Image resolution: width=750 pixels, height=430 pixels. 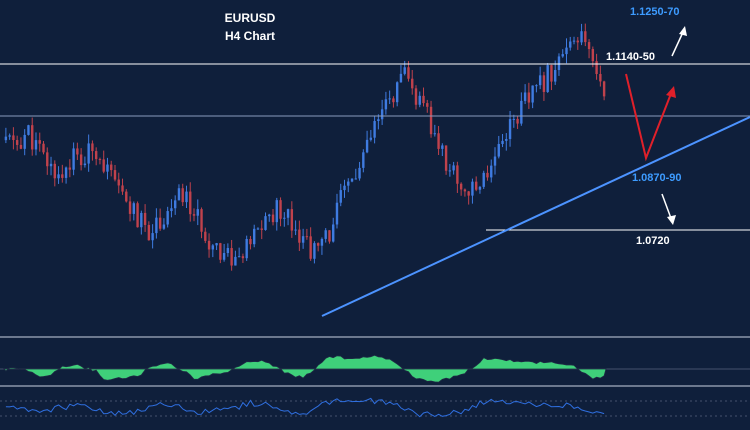 What do you see at coordinates (250, 36) in the screenshot?
I see `chart-timeframe-subtitle: H4 Chart` at bounding box center [250, 36].